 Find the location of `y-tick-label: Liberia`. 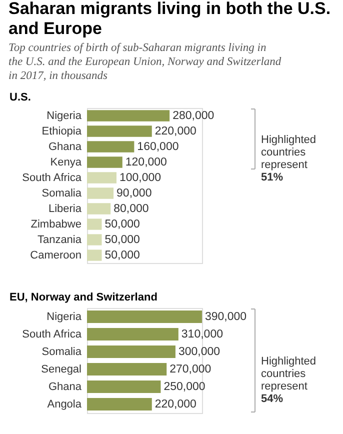

y-tick-label: Liberia is located at coordinates (65, 208).